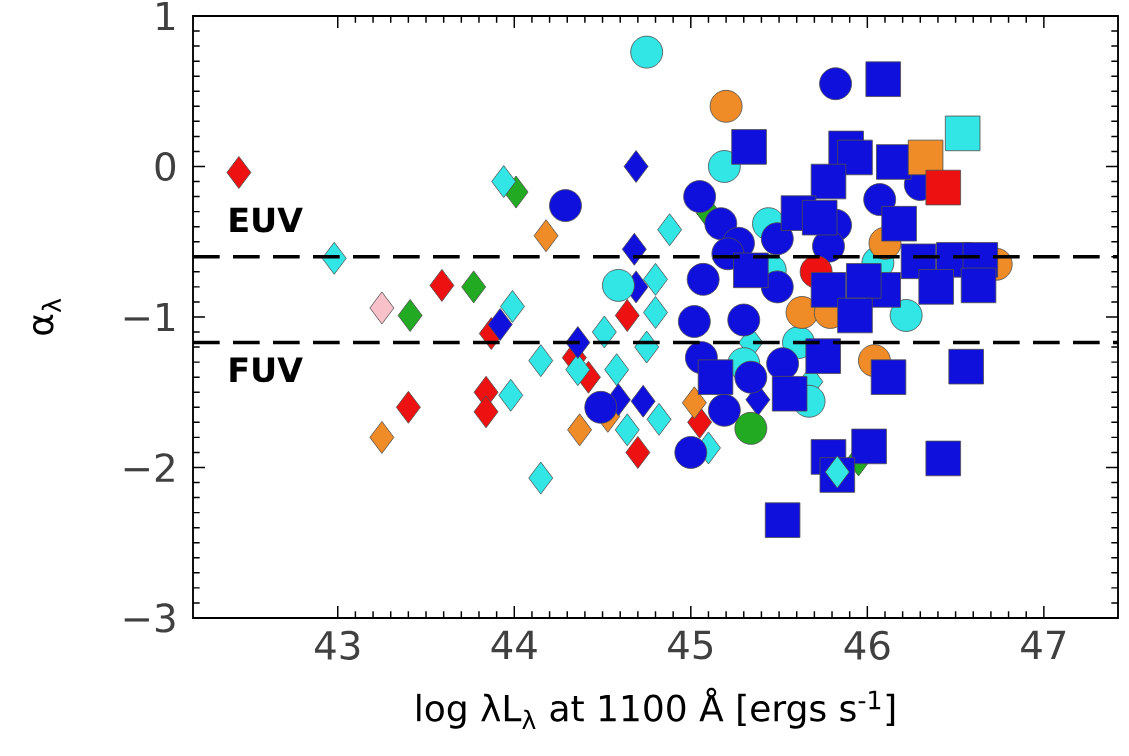  I want to click on y-tick-label: −1, so click(149, 317).